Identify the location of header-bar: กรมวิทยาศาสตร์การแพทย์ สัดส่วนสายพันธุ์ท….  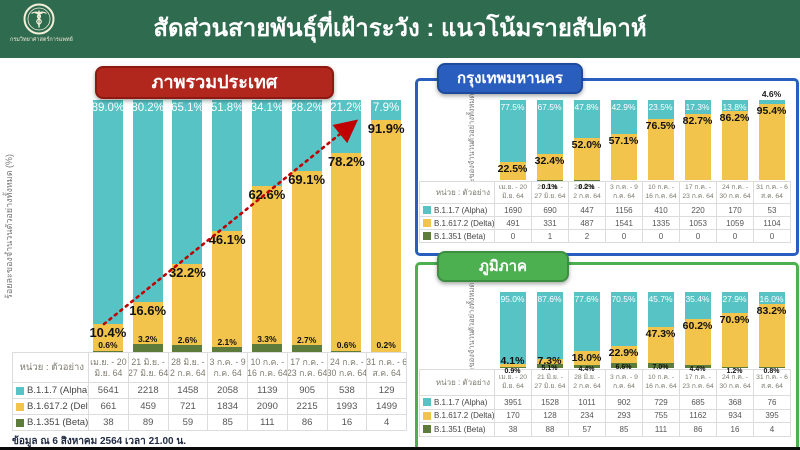
(400, 29).